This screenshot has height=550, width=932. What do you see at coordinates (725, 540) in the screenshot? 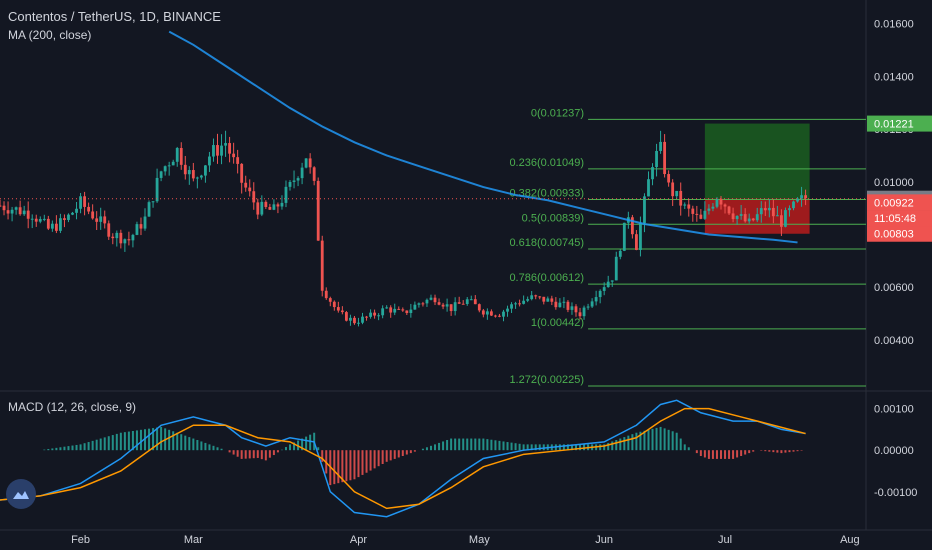
I see `time-tick-label: Jul` at bounding box center [725, 540].